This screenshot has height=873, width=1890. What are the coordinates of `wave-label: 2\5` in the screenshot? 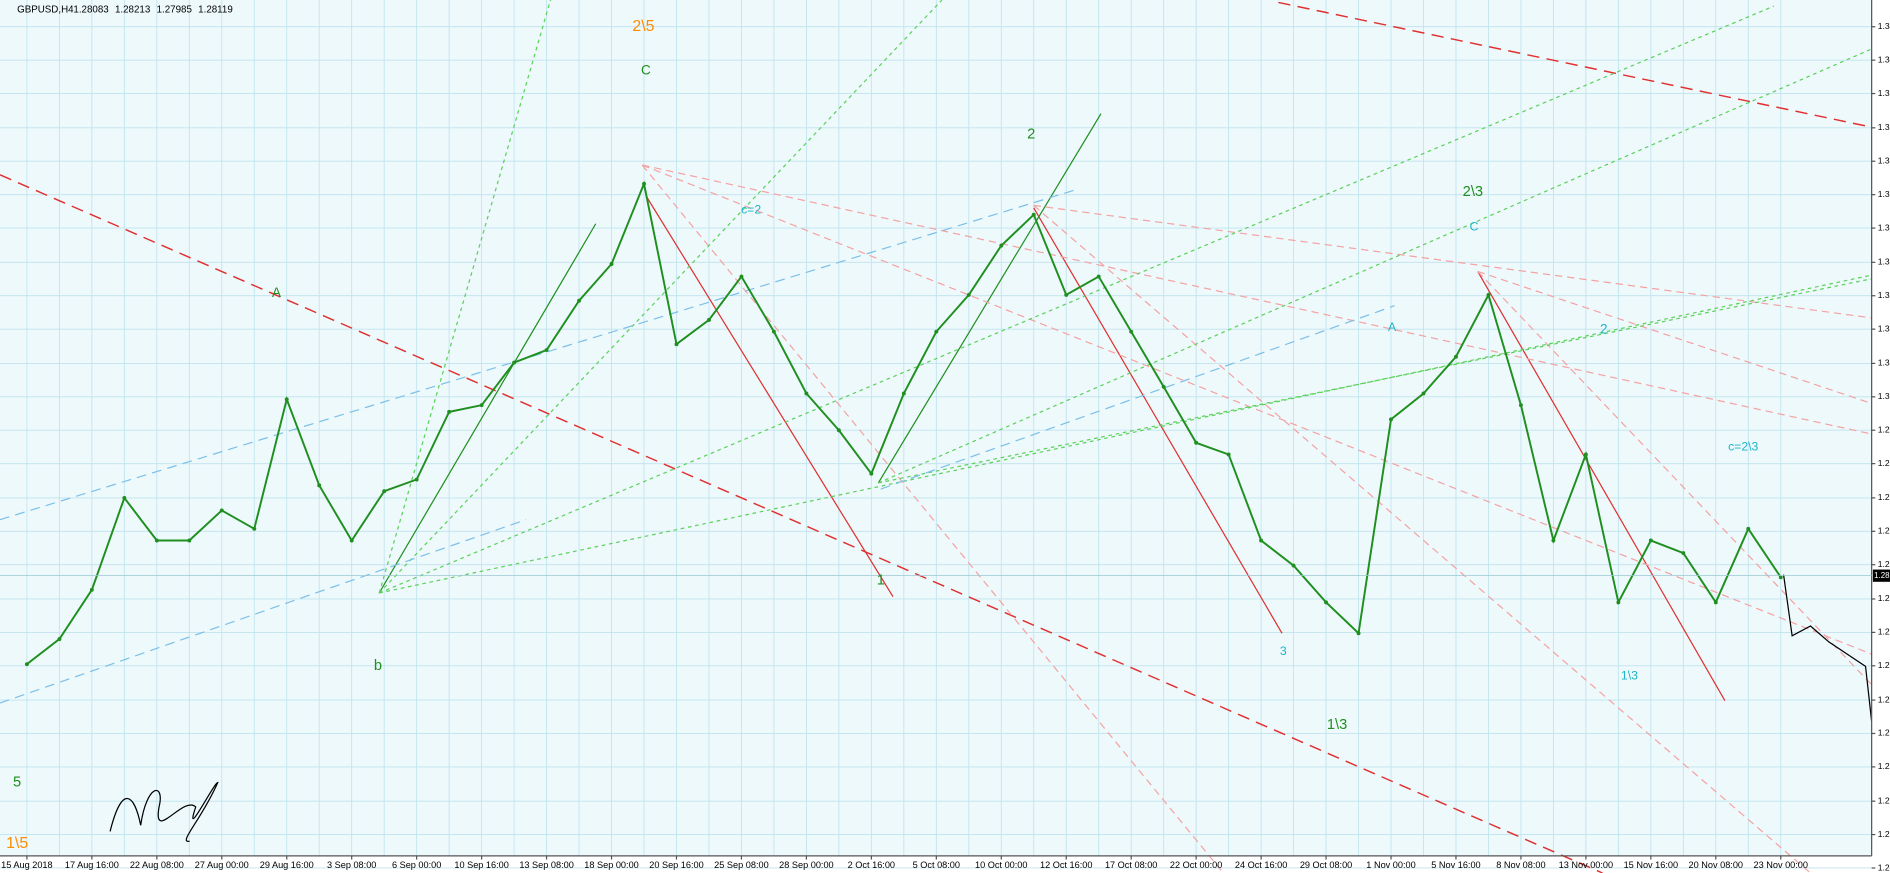 It's located at (643, 26).